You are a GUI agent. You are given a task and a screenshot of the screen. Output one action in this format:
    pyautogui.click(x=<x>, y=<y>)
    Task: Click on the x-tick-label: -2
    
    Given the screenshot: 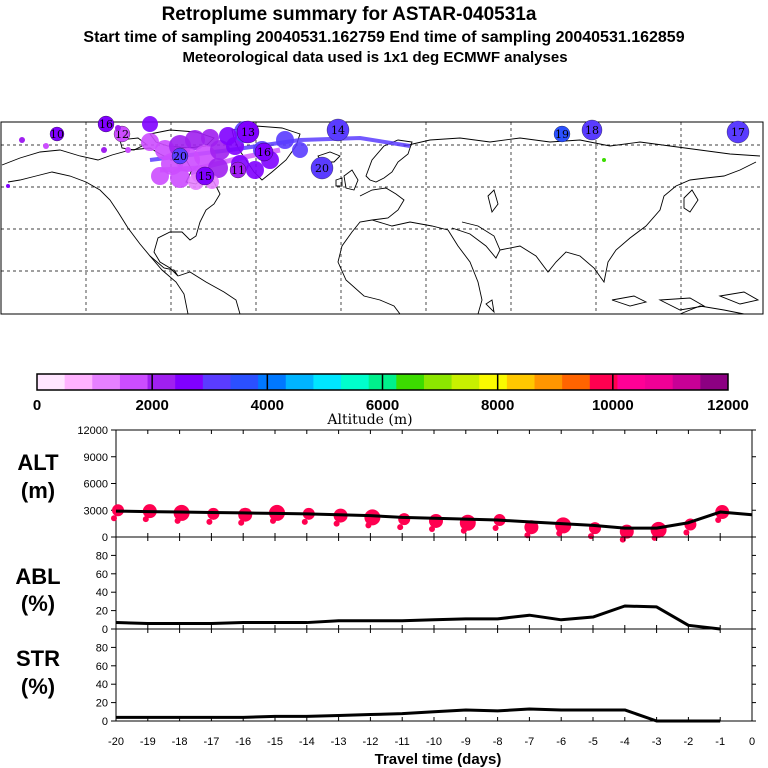 What is the action you would take?
    pyautogui.click(x=689, y=742)
    